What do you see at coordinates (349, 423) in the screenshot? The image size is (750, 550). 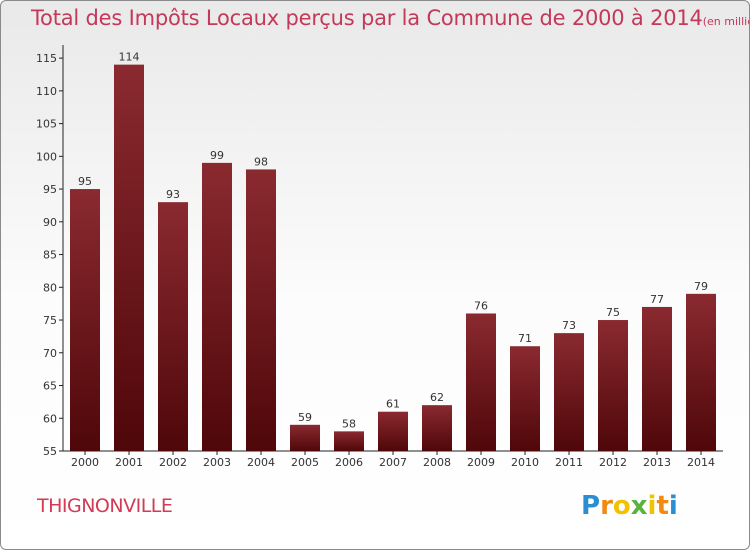 I see `value-label-2006: 58` at bounding box center [349, 423].